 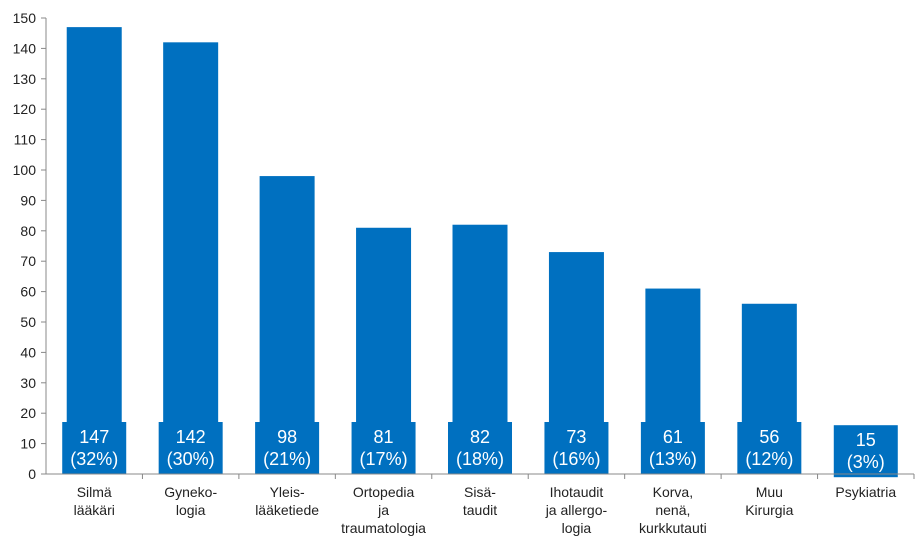 I want to click on y-tick-label: 20, so click(x=28, y=413).